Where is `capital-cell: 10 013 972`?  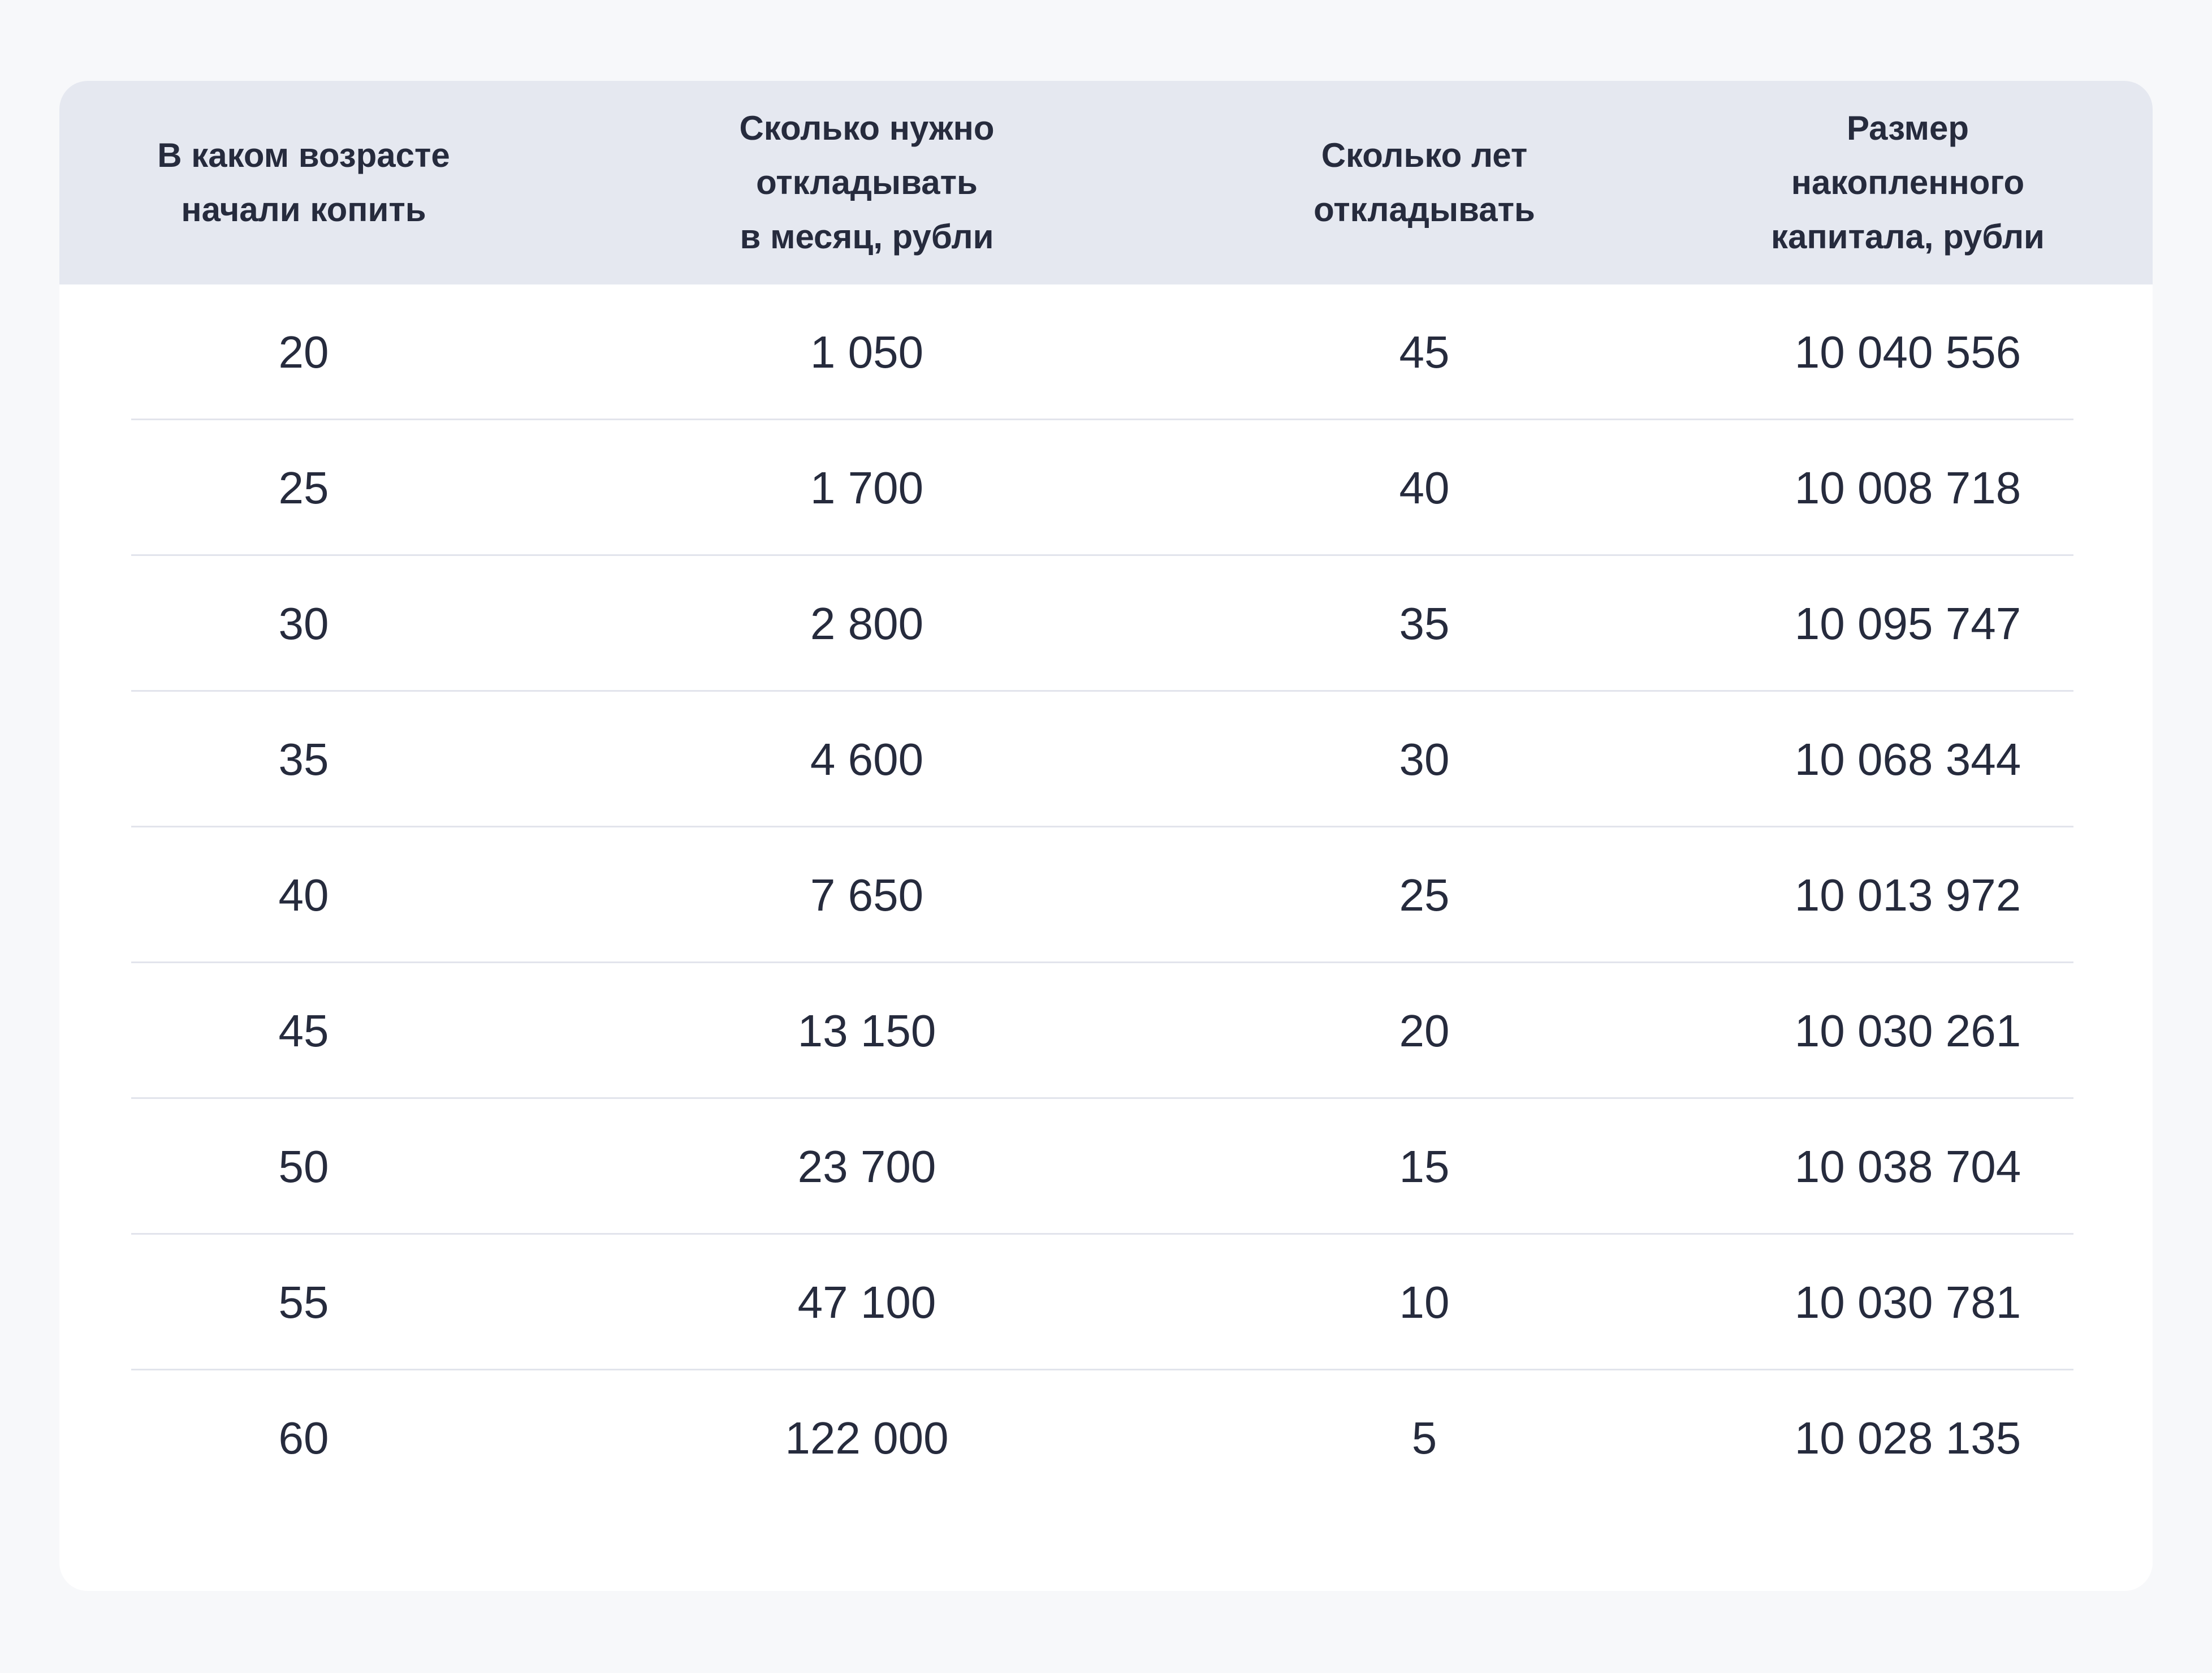
capital-cell: 10 013 972 is located at coordinates (1907, 895).